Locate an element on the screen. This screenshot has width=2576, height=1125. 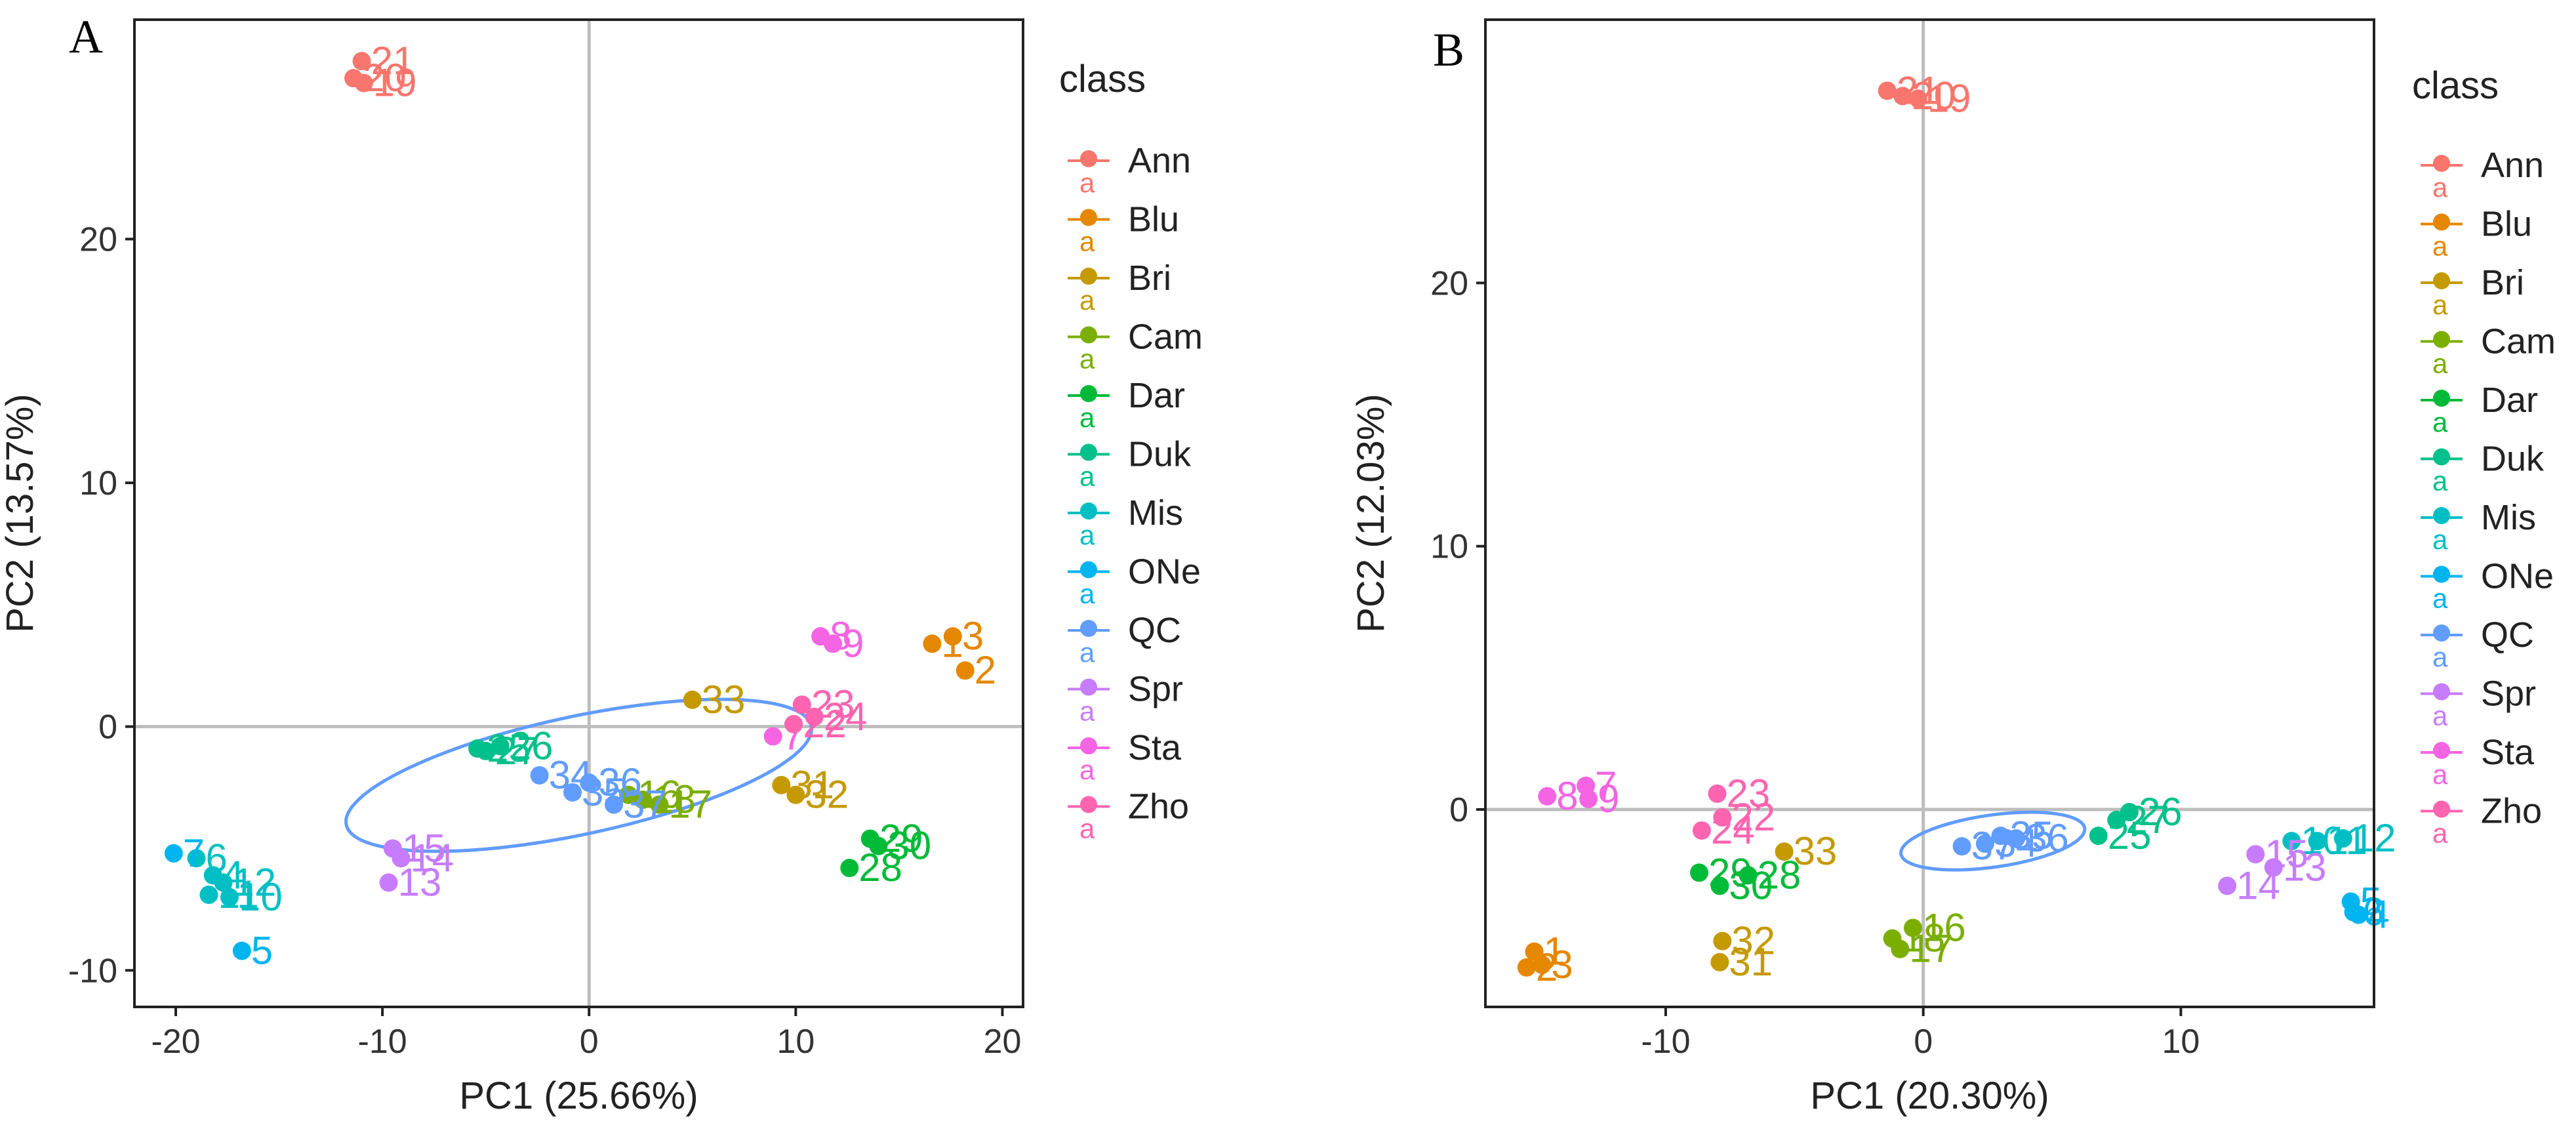
point-label-3: 3 is located at coordinates (973, 636).